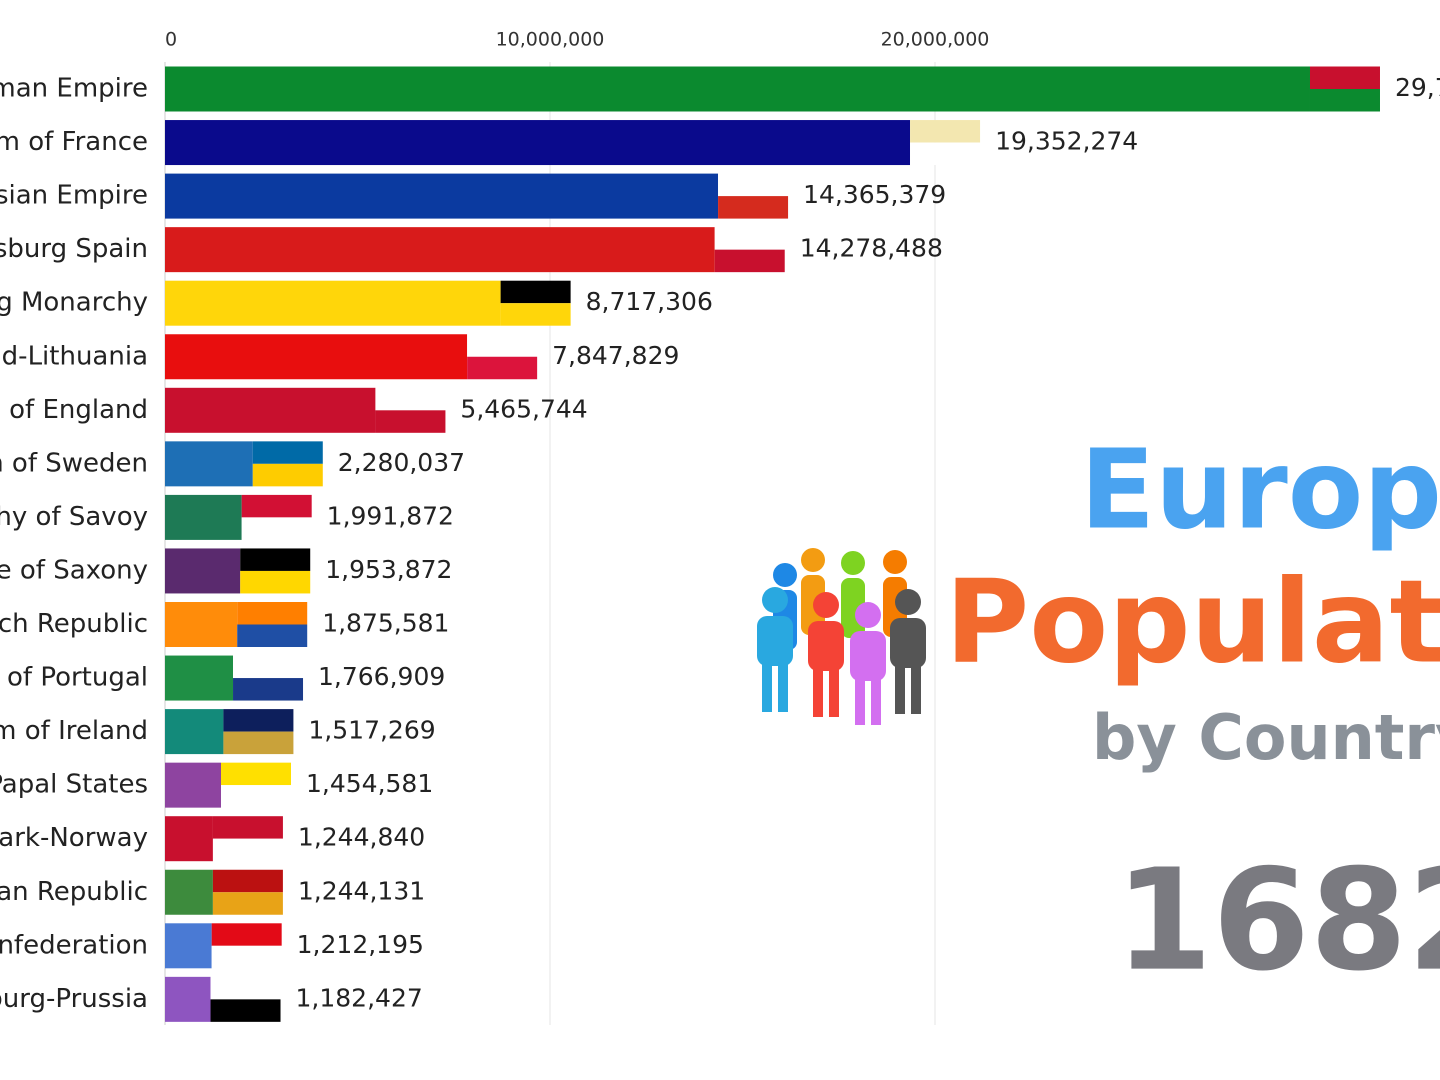 This screenshot has width=1440, height=1080. What do you see at coordinates (874, 194) in the screenshot?
I see `value-label: 14,365,379` at bounding box center [874, 194].